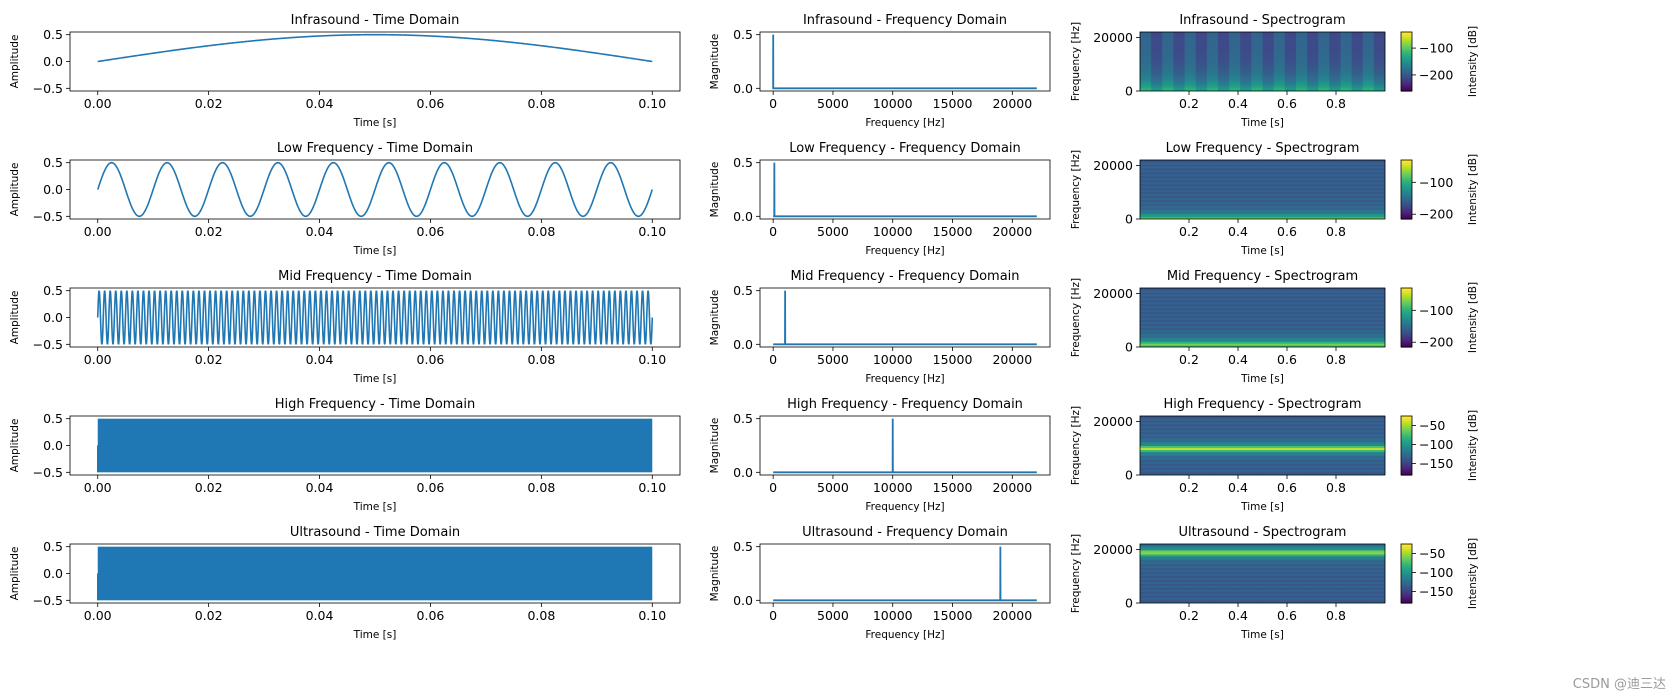 Image resolution: width=1680 pixels, height=700 pixels. I want to click on subplot-title: Infrasound - Time Domain, so click(375, 20).